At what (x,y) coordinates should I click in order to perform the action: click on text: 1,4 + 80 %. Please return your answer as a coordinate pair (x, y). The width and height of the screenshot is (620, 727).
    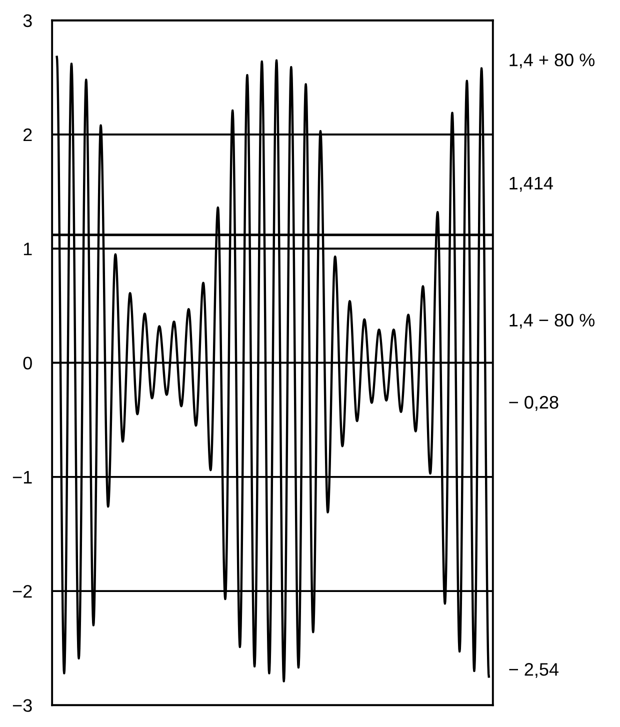
    Looking at the image, I should click on (552, 61).